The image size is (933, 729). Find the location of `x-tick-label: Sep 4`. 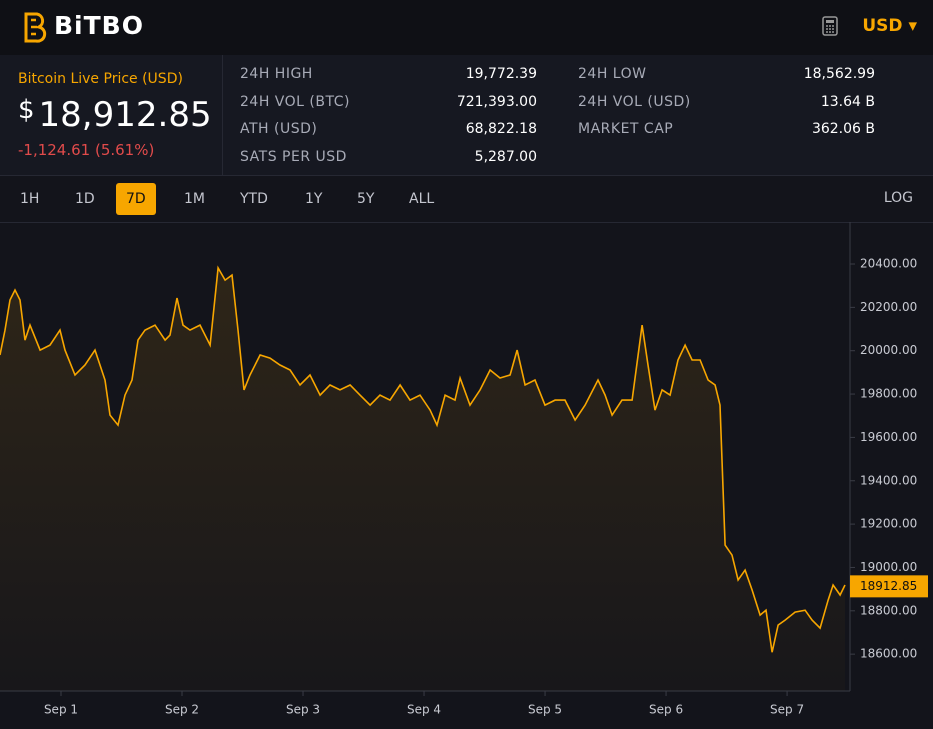

x-tick-label: Sep 4 is located at coordinates (424, 710).